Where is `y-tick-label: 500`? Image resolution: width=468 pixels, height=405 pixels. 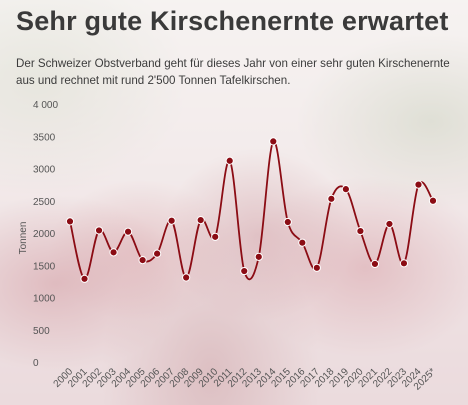 y-tick-label: 500 is located at coordinates (41, 331).